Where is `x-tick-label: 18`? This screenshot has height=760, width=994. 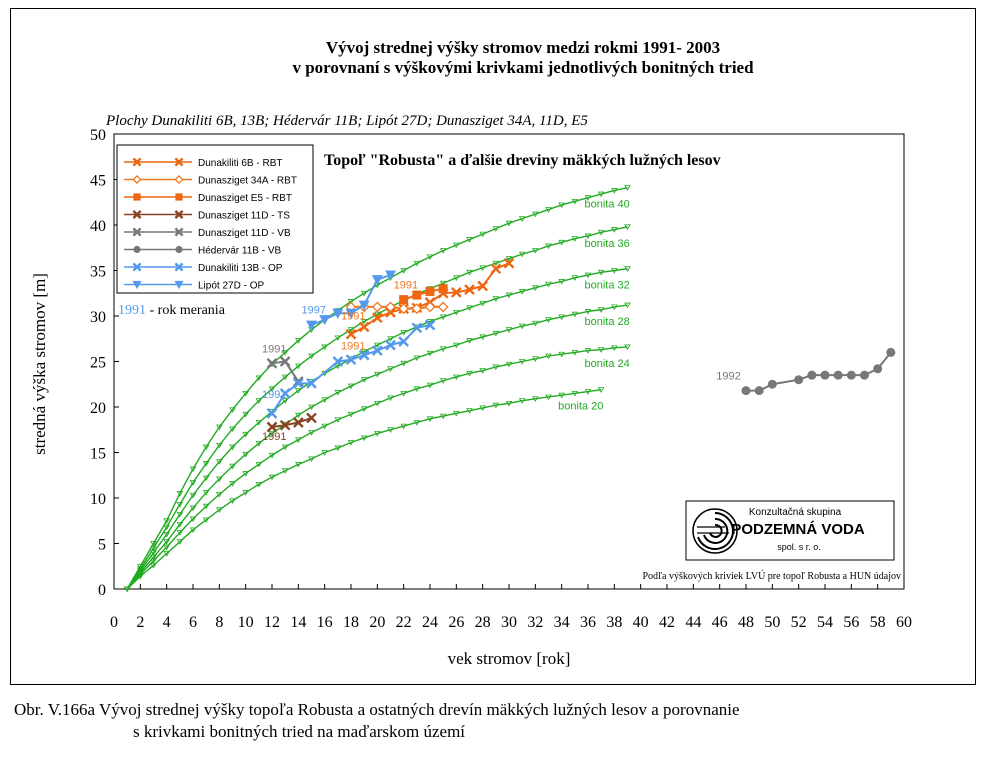
x-tick-label: 18 is located at coordinates (351, 622).